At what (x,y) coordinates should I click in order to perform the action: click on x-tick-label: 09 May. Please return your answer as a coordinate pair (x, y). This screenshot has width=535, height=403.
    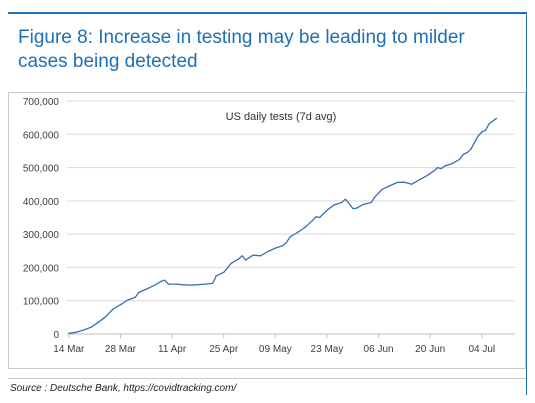
    Looking at the image, I should click on (275, 349).